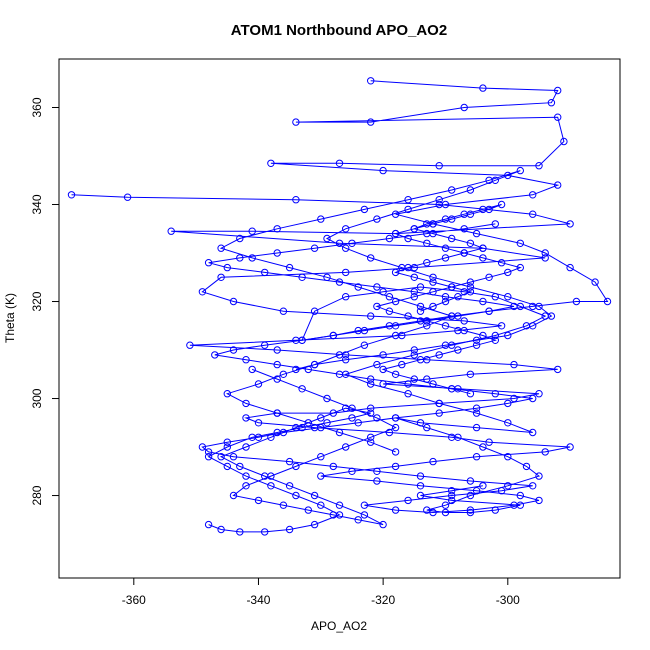  What do you see at coordinates (302, 450) in the screenshot?
I see `series-line` at bounding box center [302, 450].